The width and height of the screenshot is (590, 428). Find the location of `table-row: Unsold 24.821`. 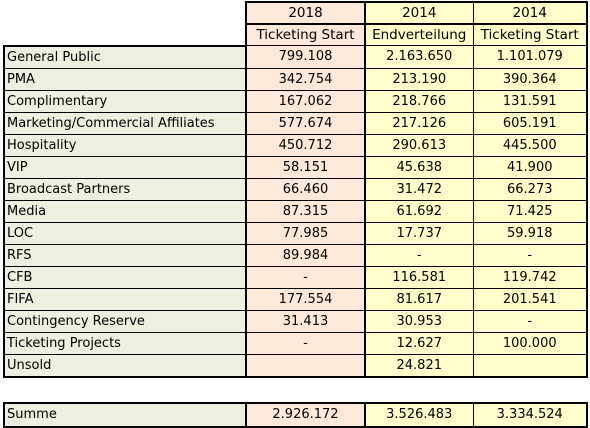

table-row: Unsold 24.821 is located at coordinates (295, 365).